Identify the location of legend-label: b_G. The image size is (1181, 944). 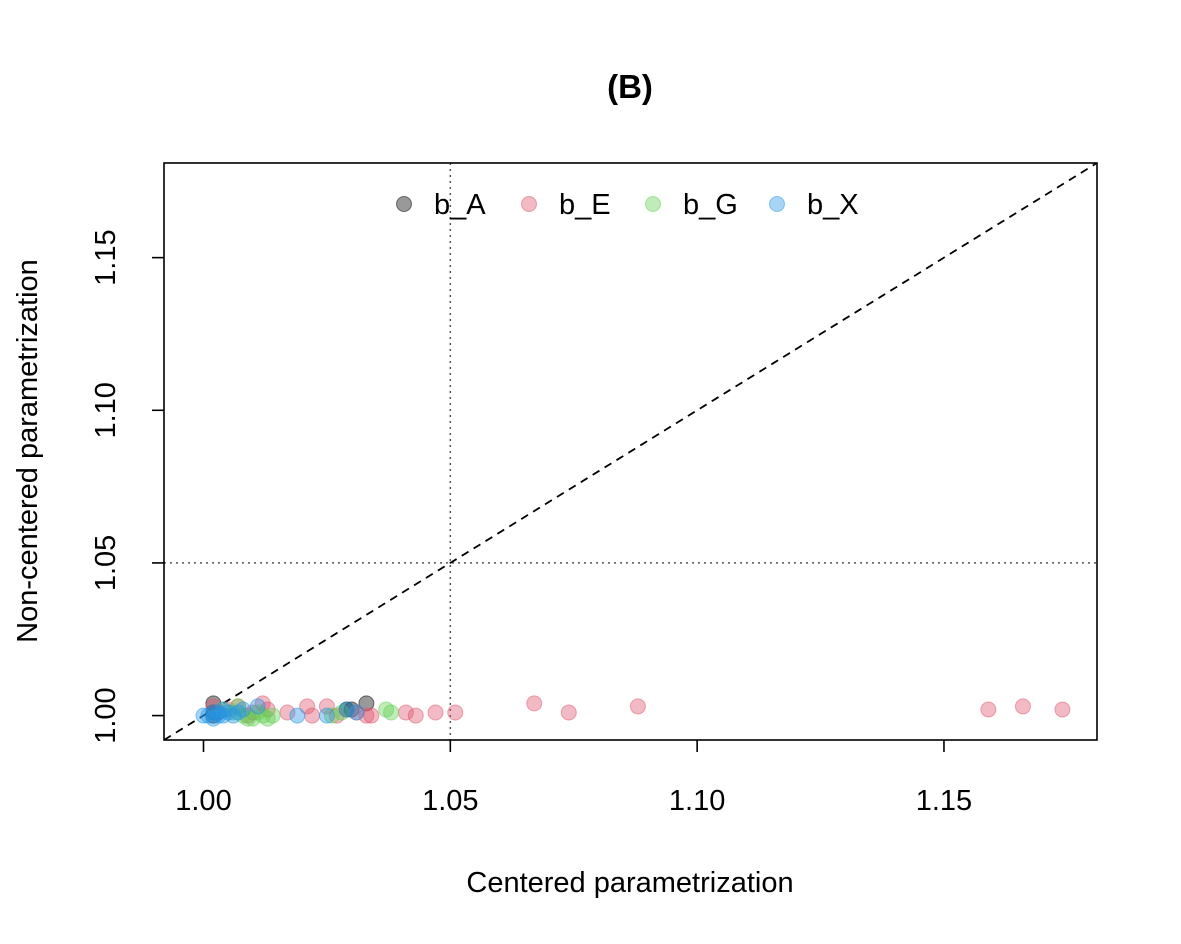
(710, 205).